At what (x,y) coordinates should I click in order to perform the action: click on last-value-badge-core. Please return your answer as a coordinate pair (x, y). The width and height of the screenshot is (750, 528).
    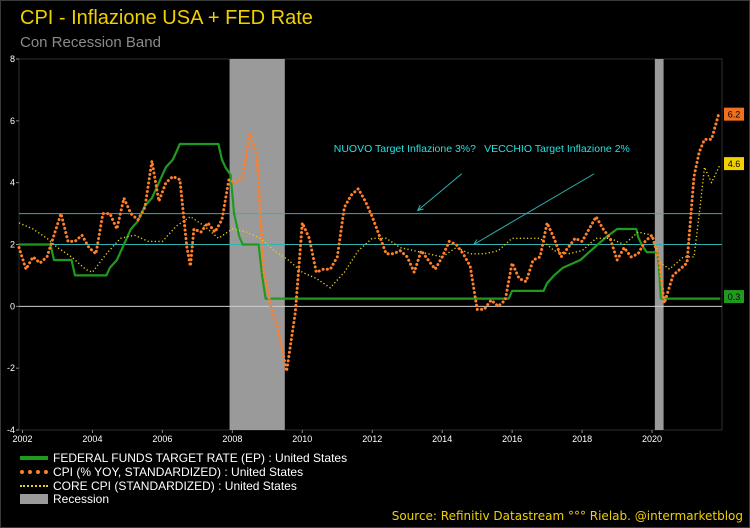
    Looking at the image, I should click on (734, 164).